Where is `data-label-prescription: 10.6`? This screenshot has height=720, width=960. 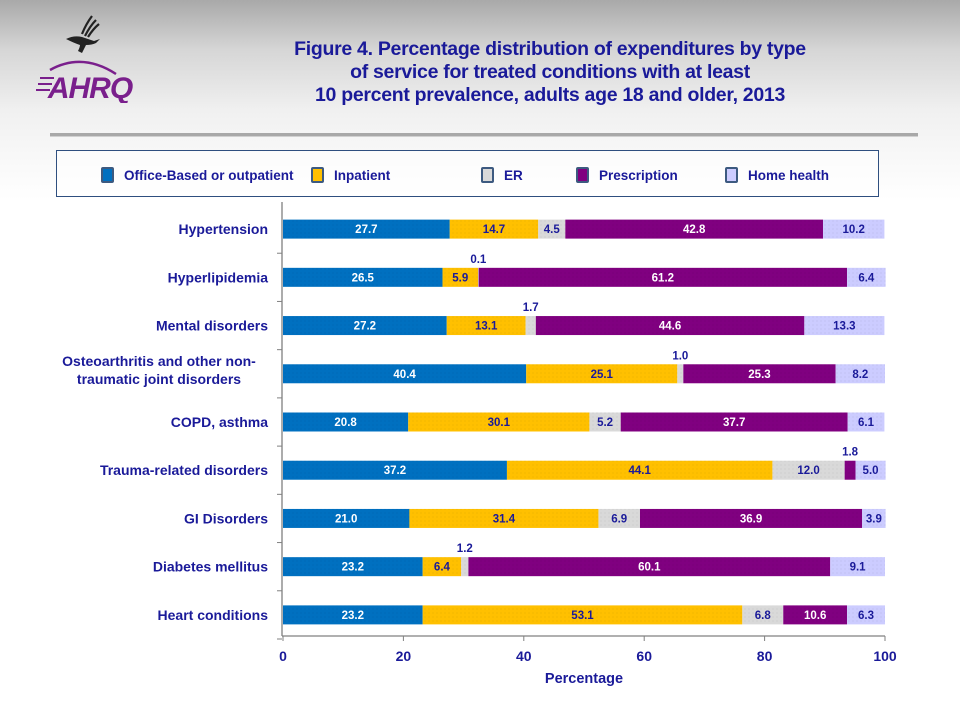 data-label-prescription: 10.6 is located at coordinates (815, 616).